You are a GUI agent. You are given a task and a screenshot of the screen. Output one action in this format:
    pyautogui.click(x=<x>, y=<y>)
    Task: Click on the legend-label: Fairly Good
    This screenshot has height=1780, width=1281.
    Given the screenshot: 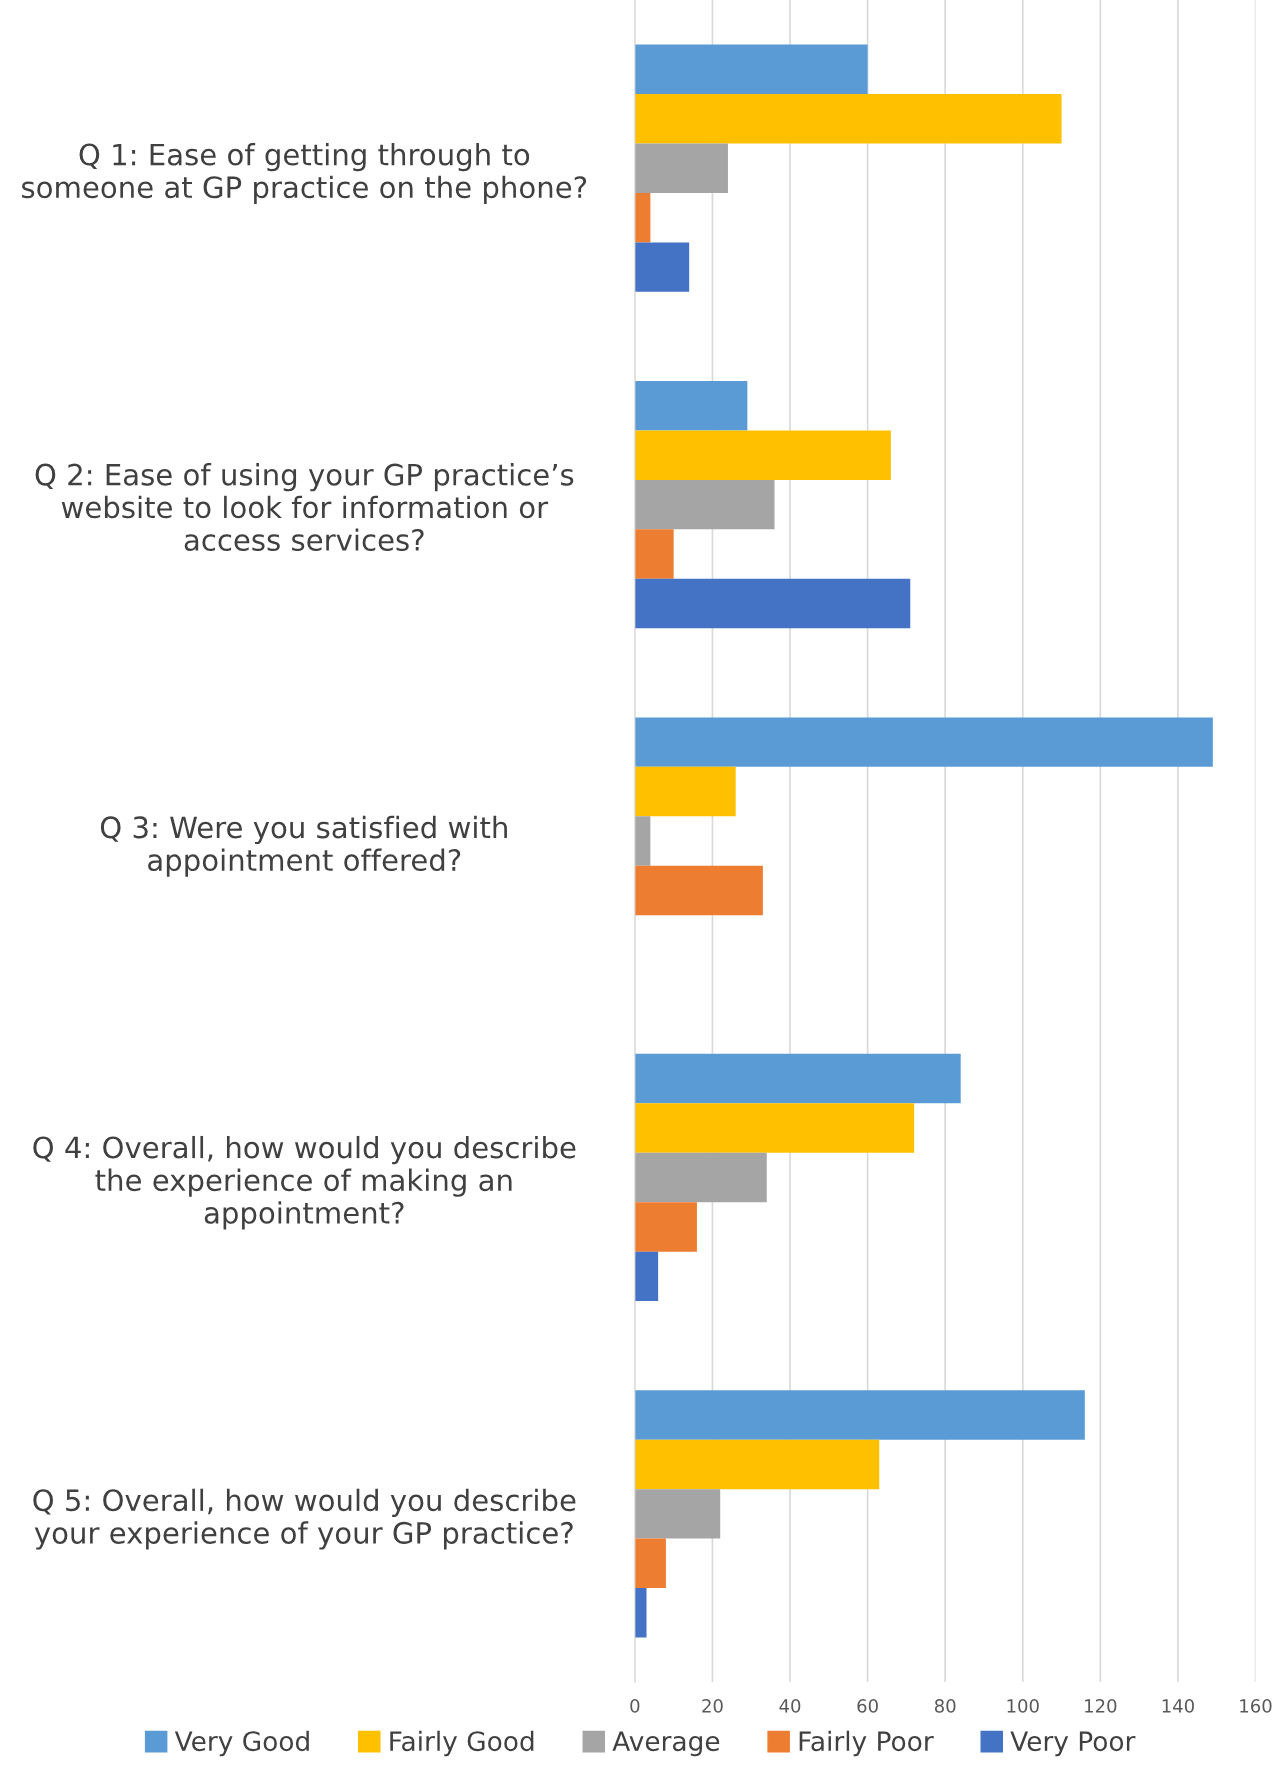 What is the action you would take?
    pyautogui.click(x=462, y=1743)
    